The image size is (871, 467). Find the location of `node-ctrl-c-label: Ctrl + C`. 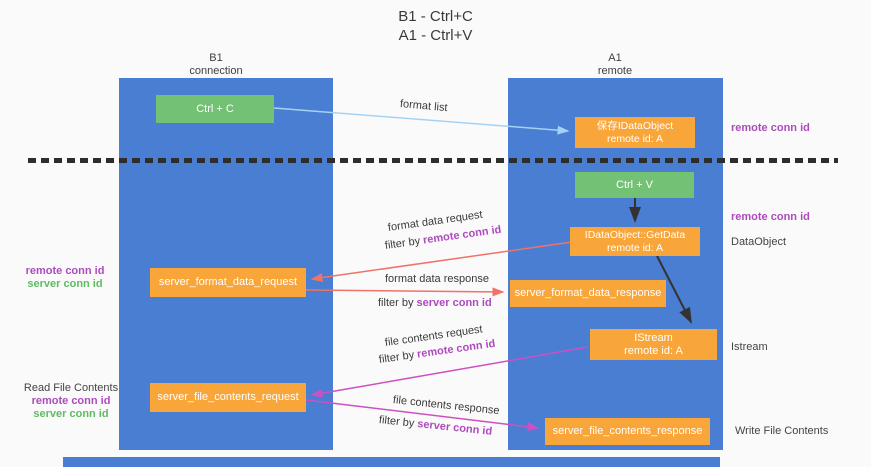

node-ctrl-c-label: Ctrl + C is located at coordinates (215, 108).